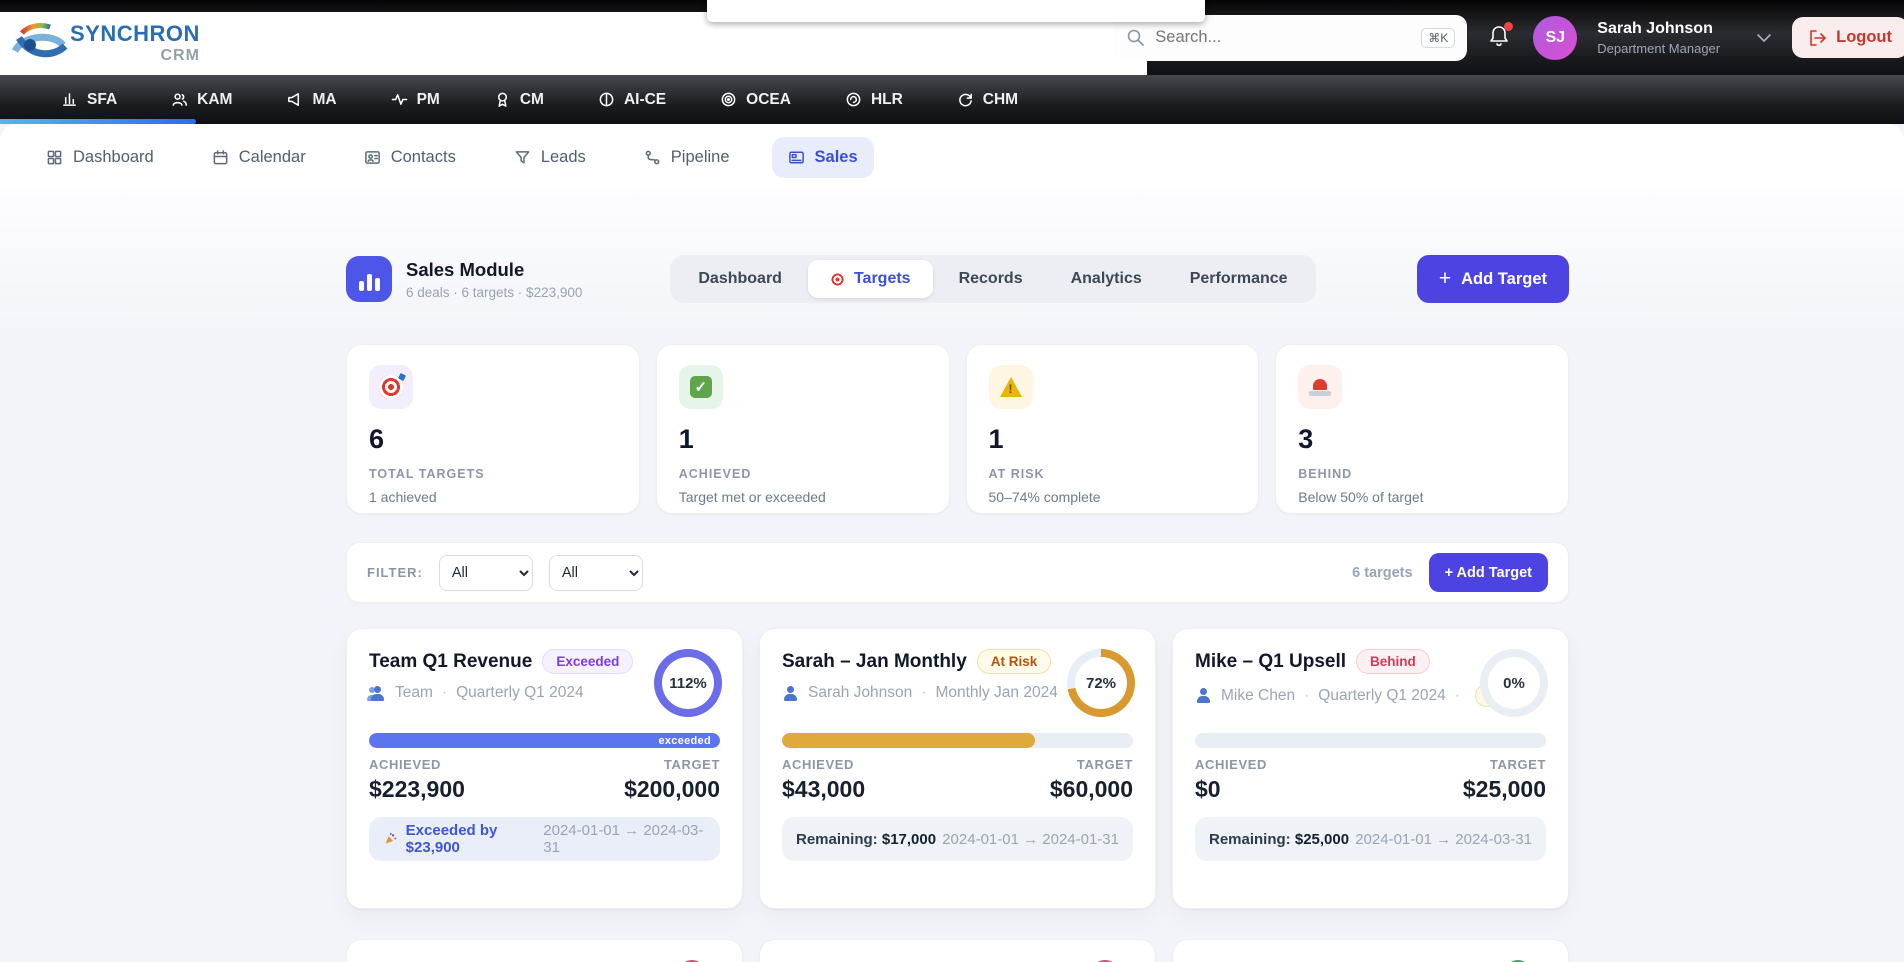 This screenshot has height=962, width=1904. Describe the element at coordinates (1445, 278) in the screenshot. I see `plus-icon: +` at that location.